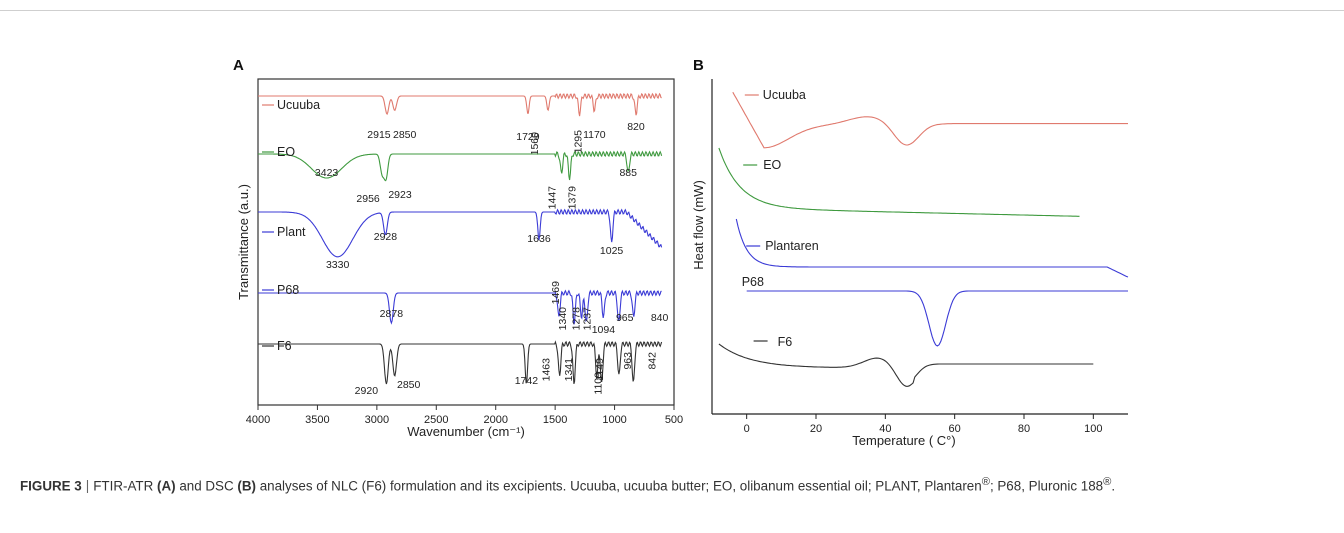 This screenshot has height=533, width=1344. What do you see at coordinates (464, 415) in the screenshot?
I see `ftir-x-axis: 4000 3500 3000 2500 2000 1500 1000 500` at bounding box center [464, 415].